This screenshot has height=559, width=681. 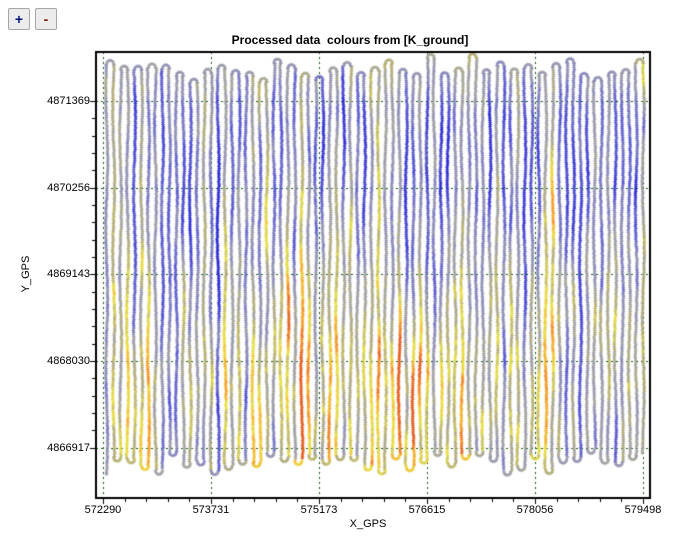 I want to click on zoom-toolbar: + -, so click(x=32, y=19).